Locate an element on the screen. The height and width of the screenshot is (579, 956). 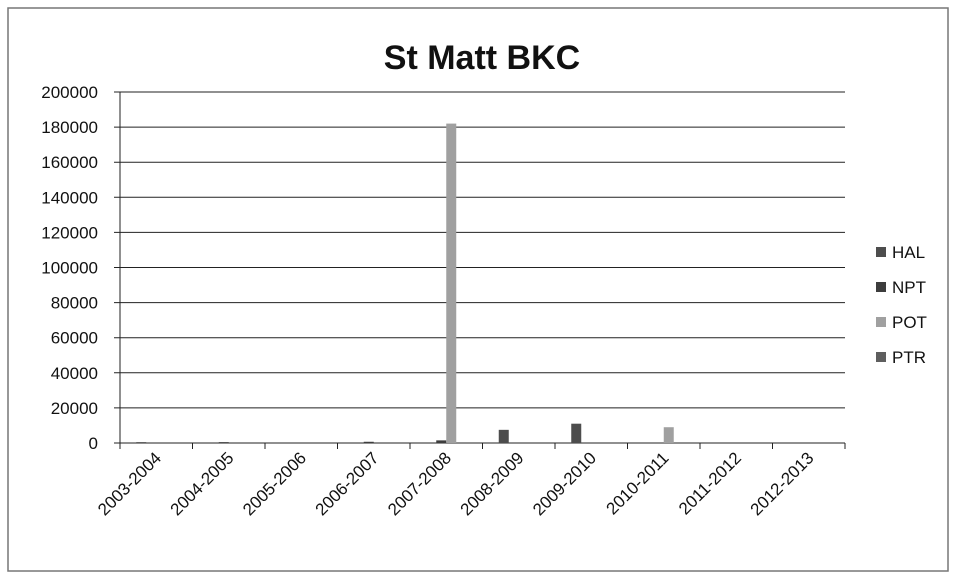
y-tick-label: 160000 is located at coordinates (69, 162).